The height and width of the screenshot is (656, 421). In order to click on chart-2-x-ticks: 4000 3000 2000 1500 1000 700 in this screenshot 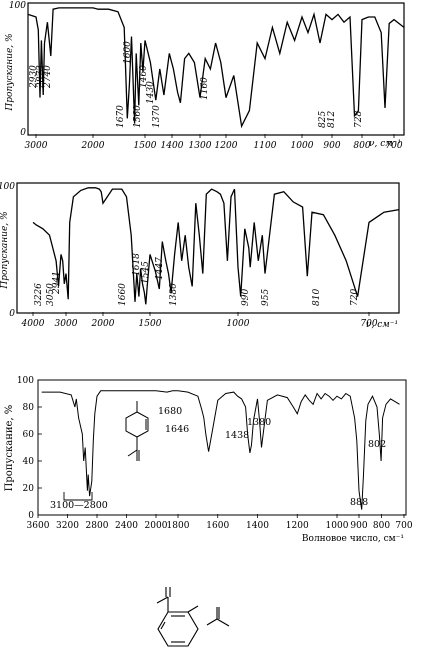, I will do `click(199, 320)`.